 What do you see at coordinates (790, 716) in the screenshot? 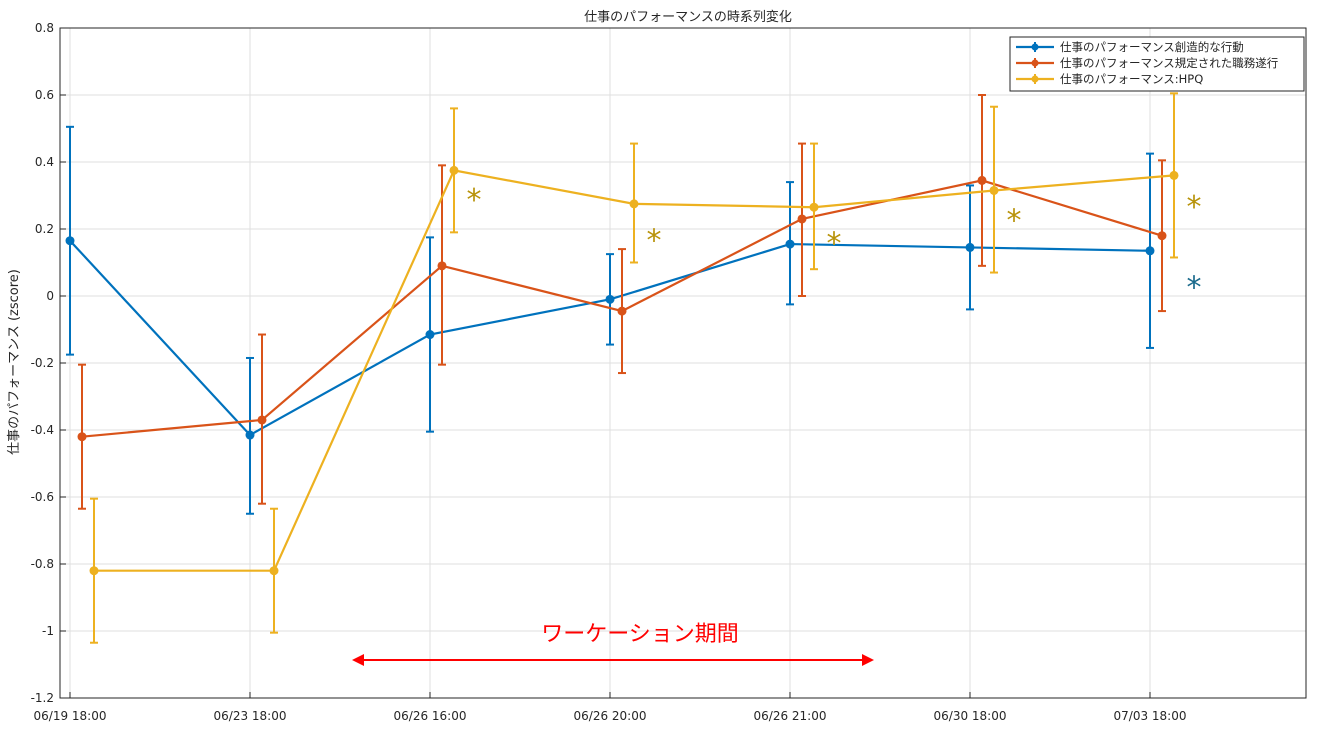
I see `x-tick-label: 06/26 21:00` at bounding box center [790, 716].